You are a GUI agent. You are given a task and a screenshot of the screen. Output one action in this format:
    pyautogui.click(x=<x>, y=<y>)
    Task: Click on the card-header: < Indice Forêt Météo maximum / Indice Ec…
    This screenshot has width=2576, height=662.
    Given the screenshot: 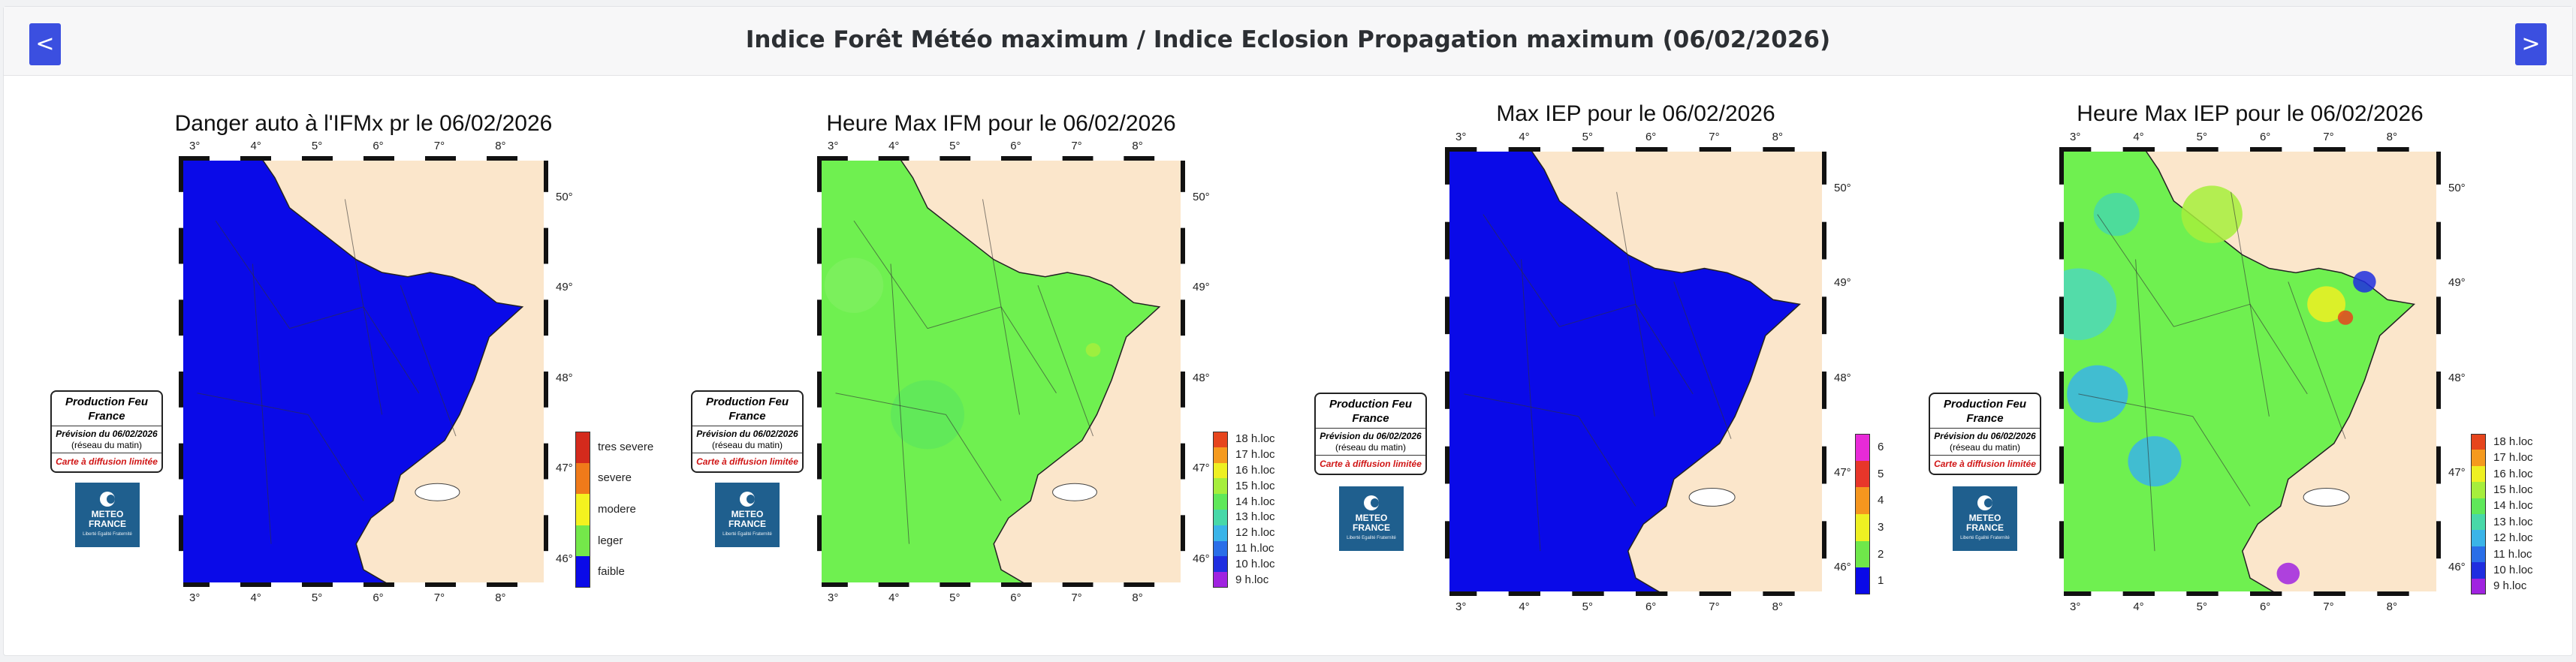 What is the action you would take?
    pyautogui.click(x=1288, y=41)
    